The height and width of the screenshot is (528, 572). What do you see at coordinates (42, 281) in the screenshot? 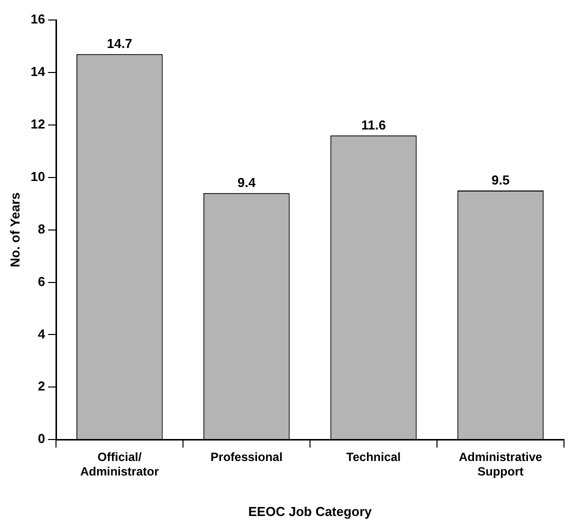
I see `y-tick-label: 6` at bounding box center [42, 281].